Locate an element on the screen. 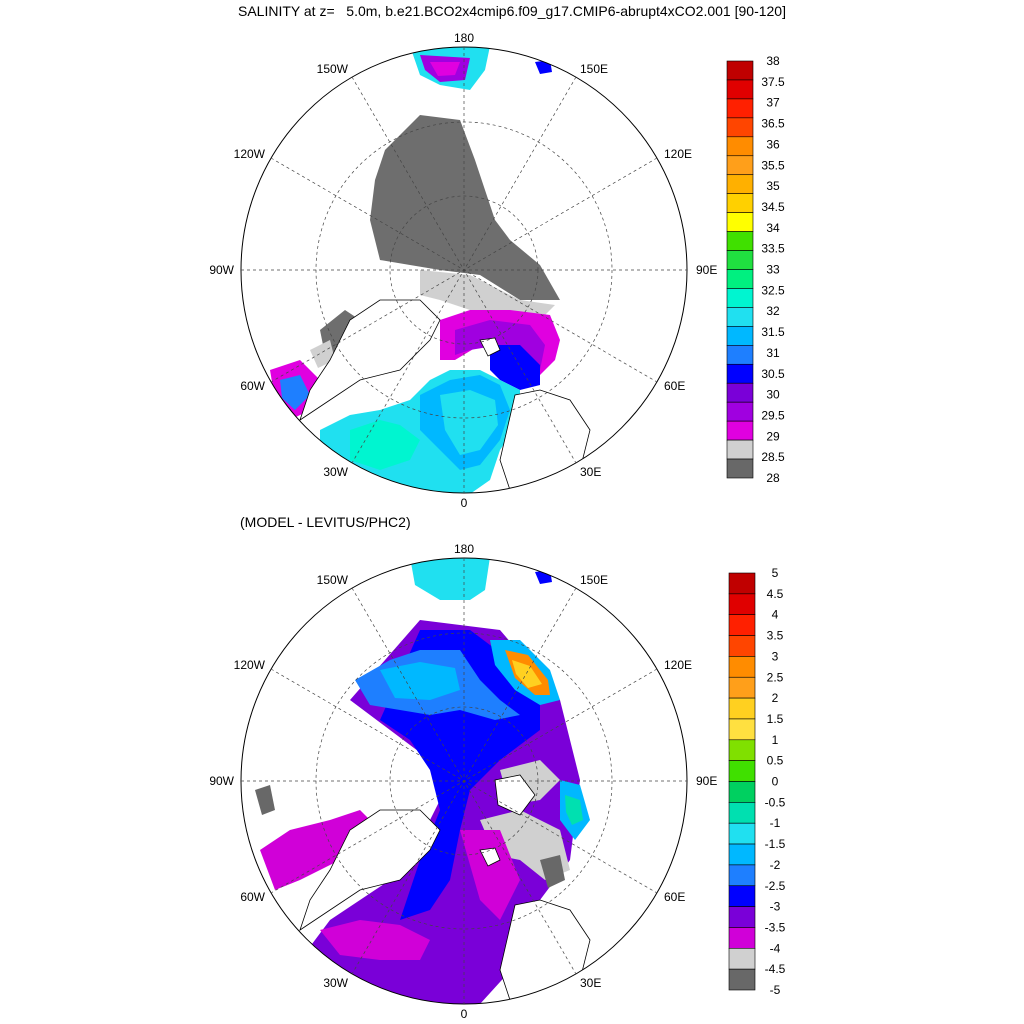 Image resolution: width=1024 pixels, height=1024 pixels. colorbar-label: -3 is located at coordinates (775, 907).